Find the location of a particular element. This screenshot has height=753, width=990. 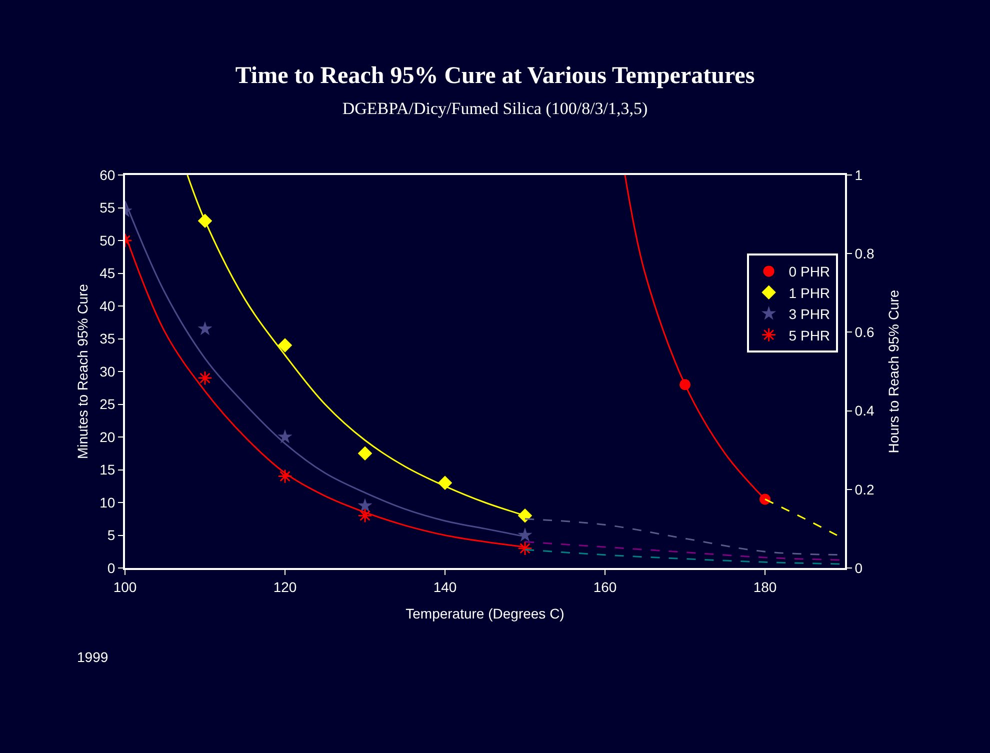

y2-axis-title: Hours to Reach 95% Cure is located at coordinates (893, 372).